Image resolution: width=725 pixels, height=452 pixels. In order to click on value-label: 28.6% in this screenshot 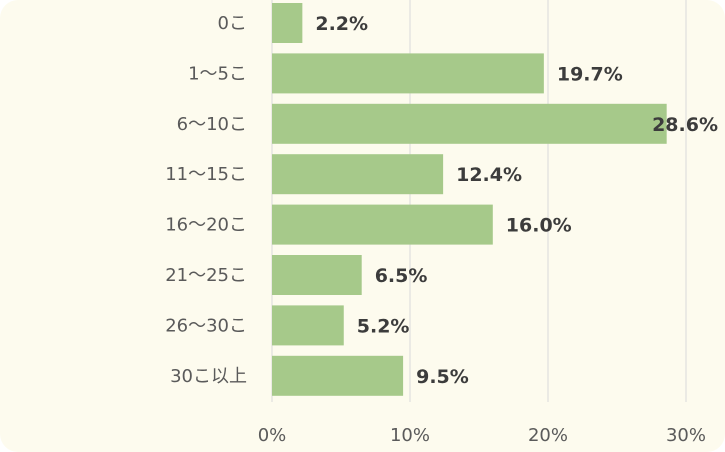, I will do `click(685, 125)`.